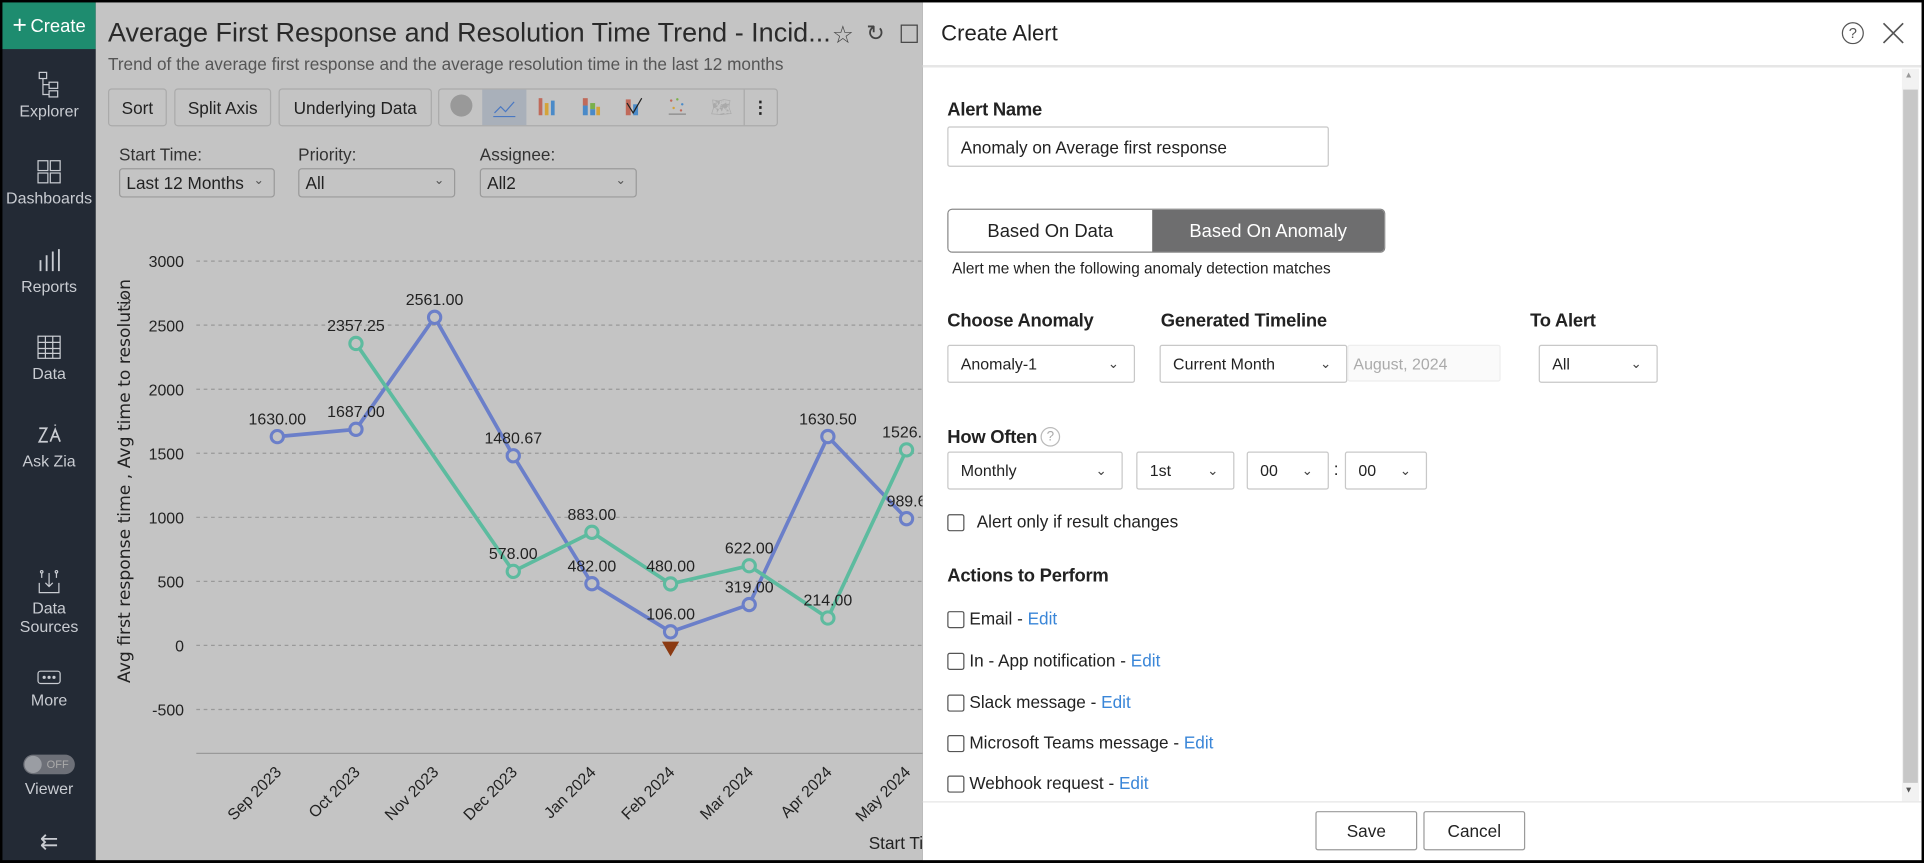 Image resolution: width=1924 pixels, height=863 pixels. Describe the element at coordinates (513, 554) in the screenshot. I see `data-label: 578.00` at that location.